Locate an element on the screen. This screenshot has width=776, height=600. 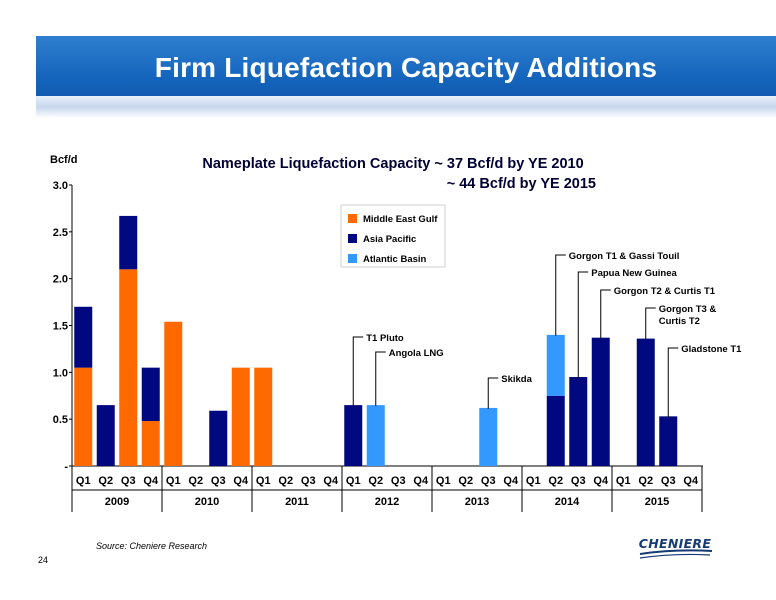
chart-title-line2: ~ 44 Bcf/d by YE 2015 is located at coordinates (521, 184).